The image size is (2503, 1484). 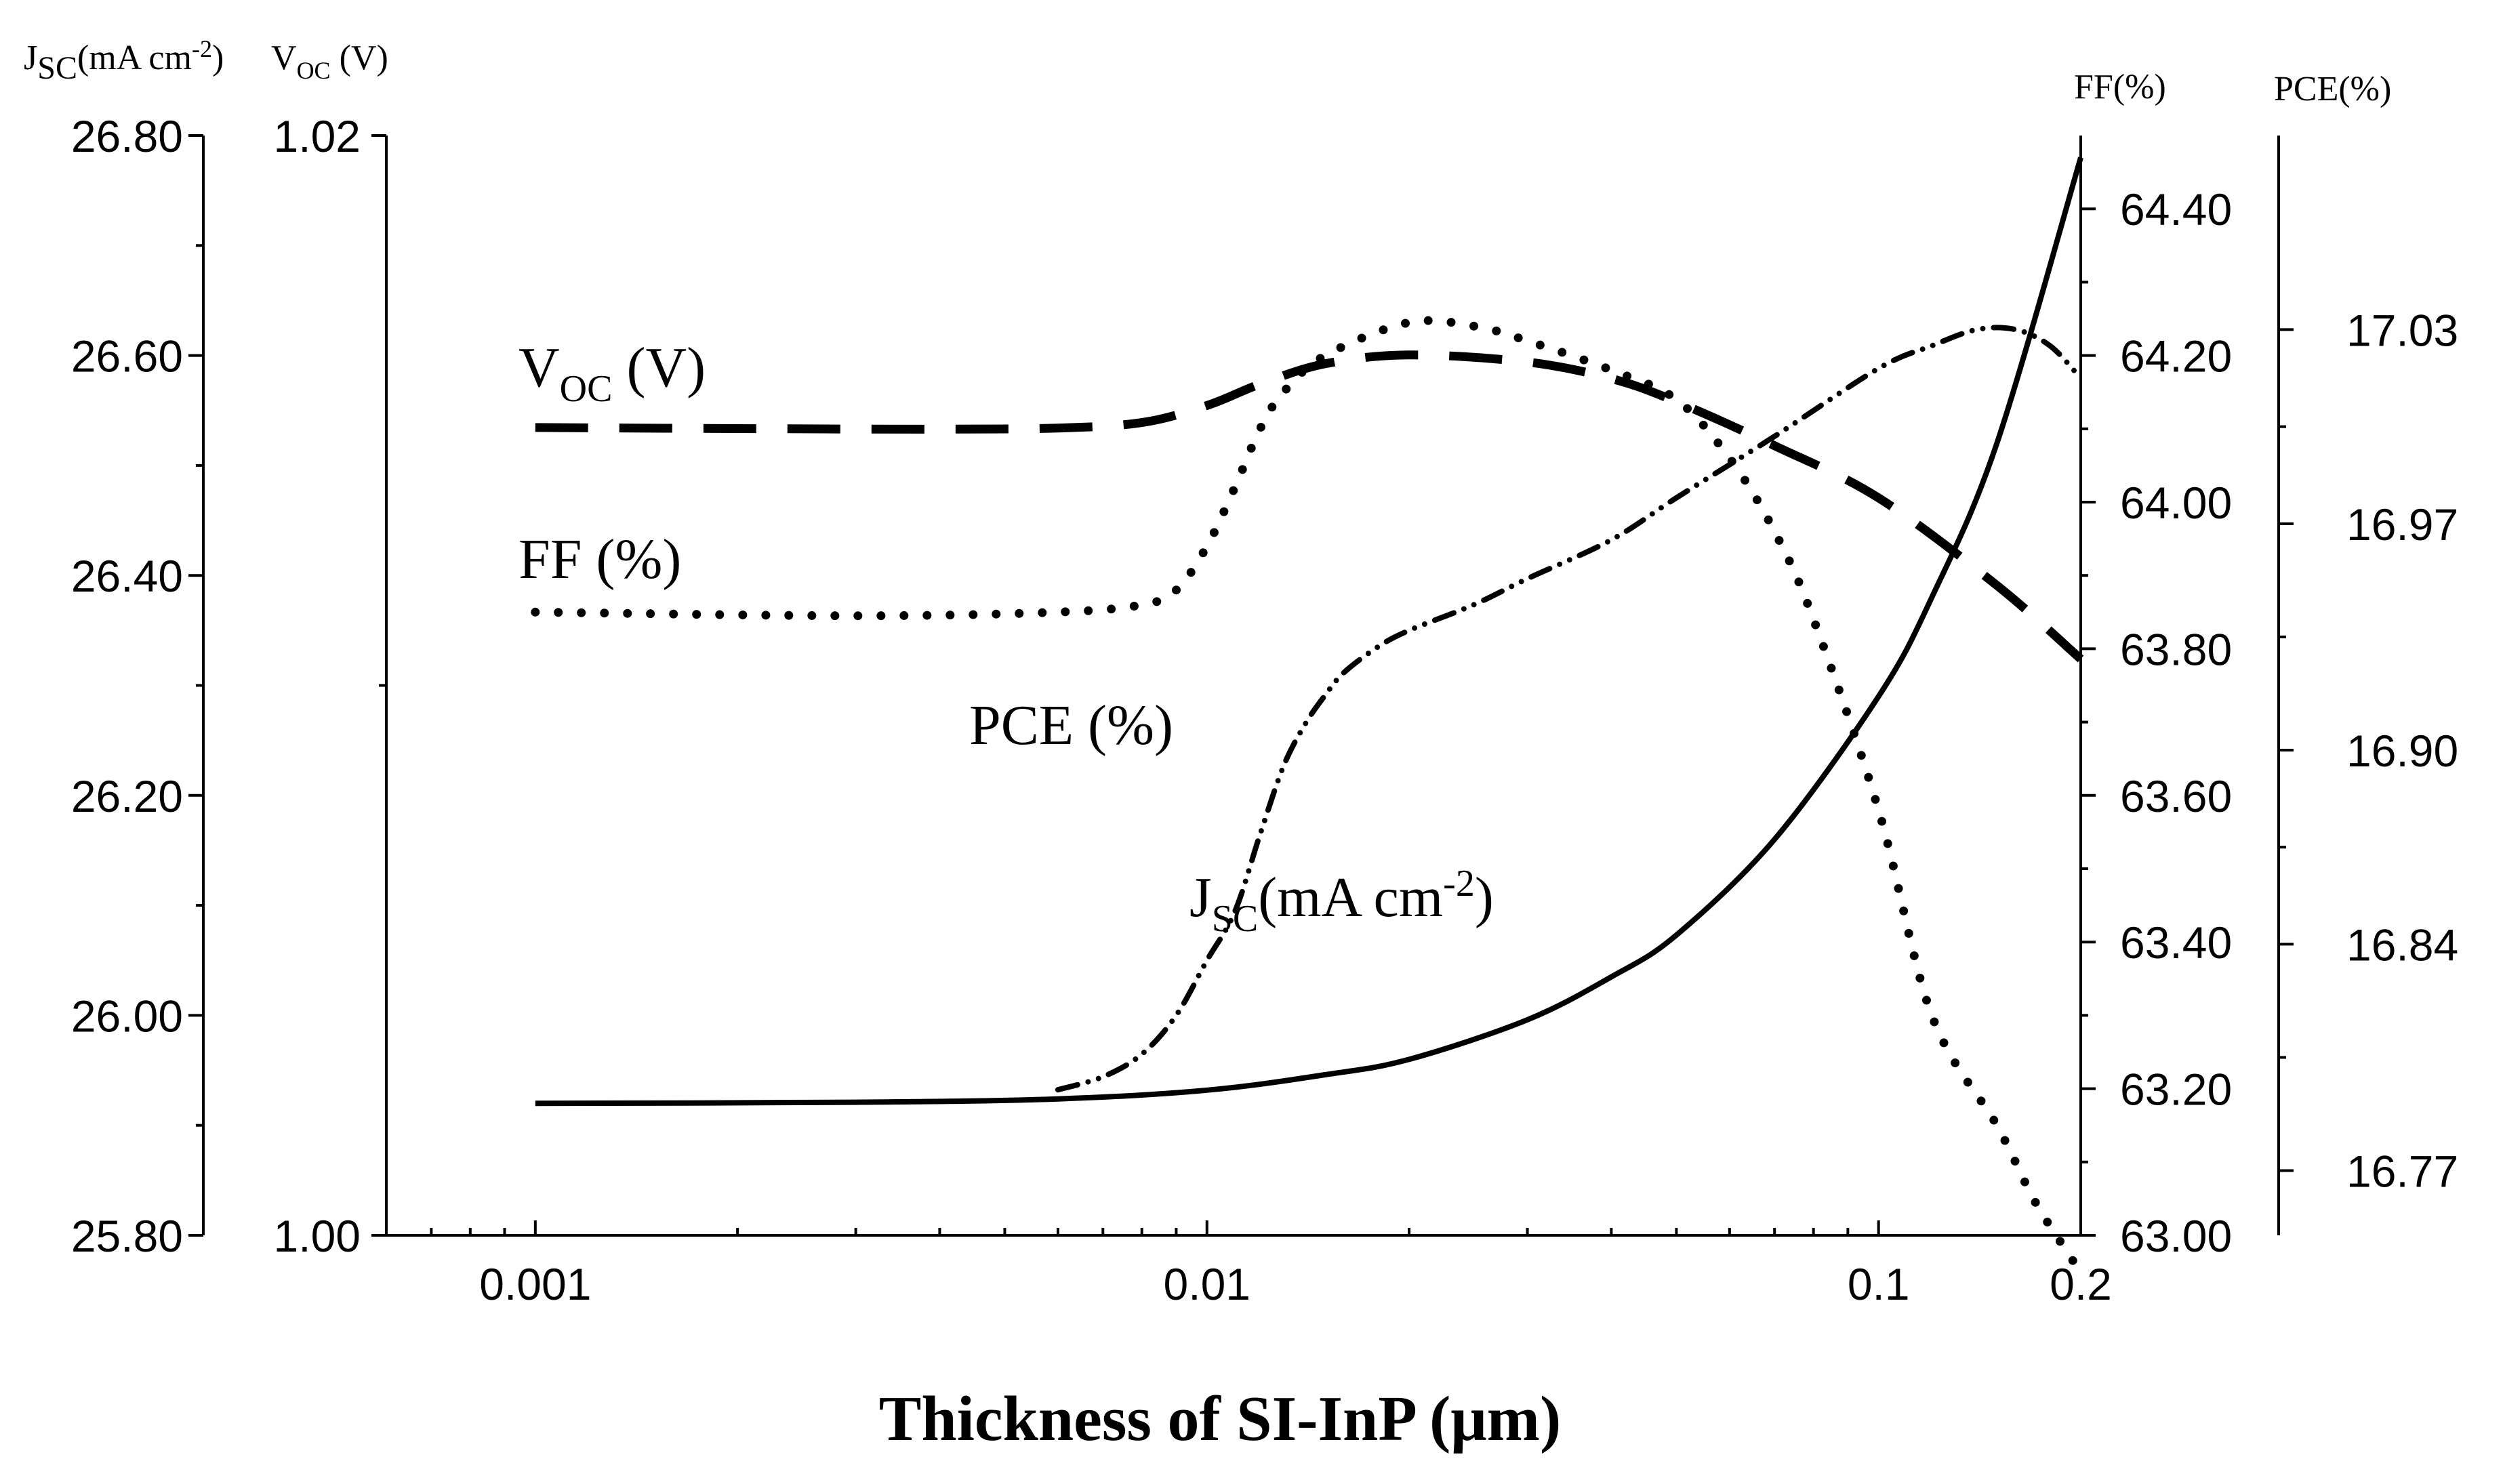 I want to click on voc-series-label: VOC (V), so click(x=612, y=373).